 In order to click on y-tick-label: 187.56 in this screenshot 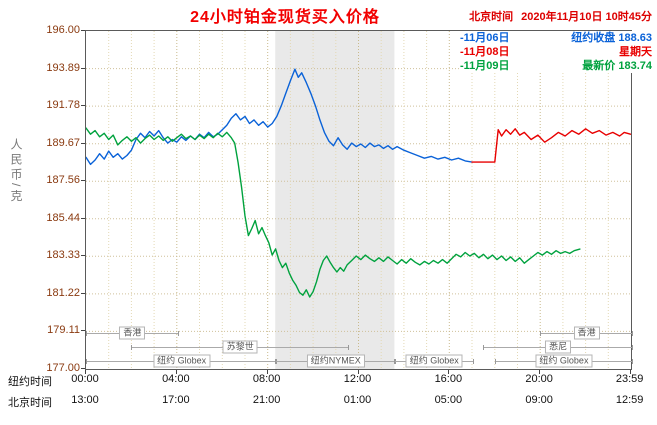, I will do `click(63, 180)`.